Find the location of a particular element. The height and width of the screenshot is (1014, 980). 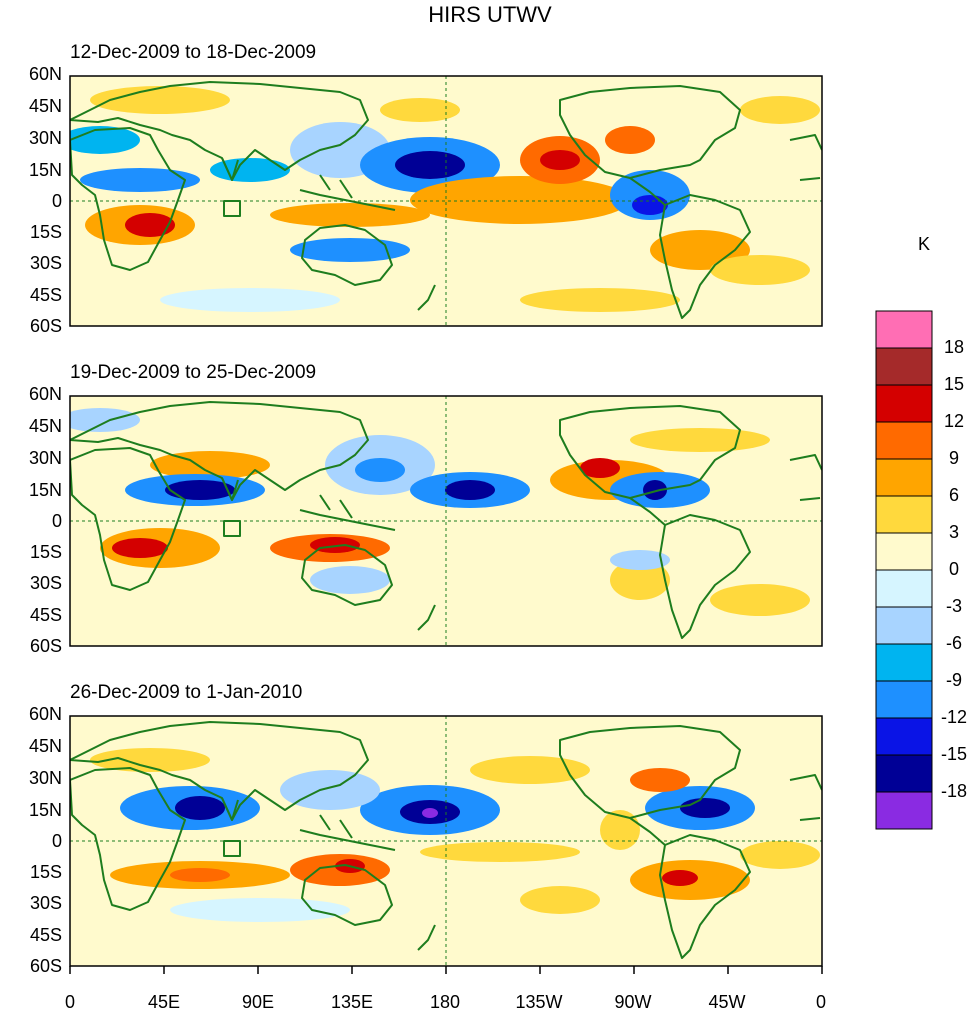

lon-label: 90E is located at coordinates (258, 1002).